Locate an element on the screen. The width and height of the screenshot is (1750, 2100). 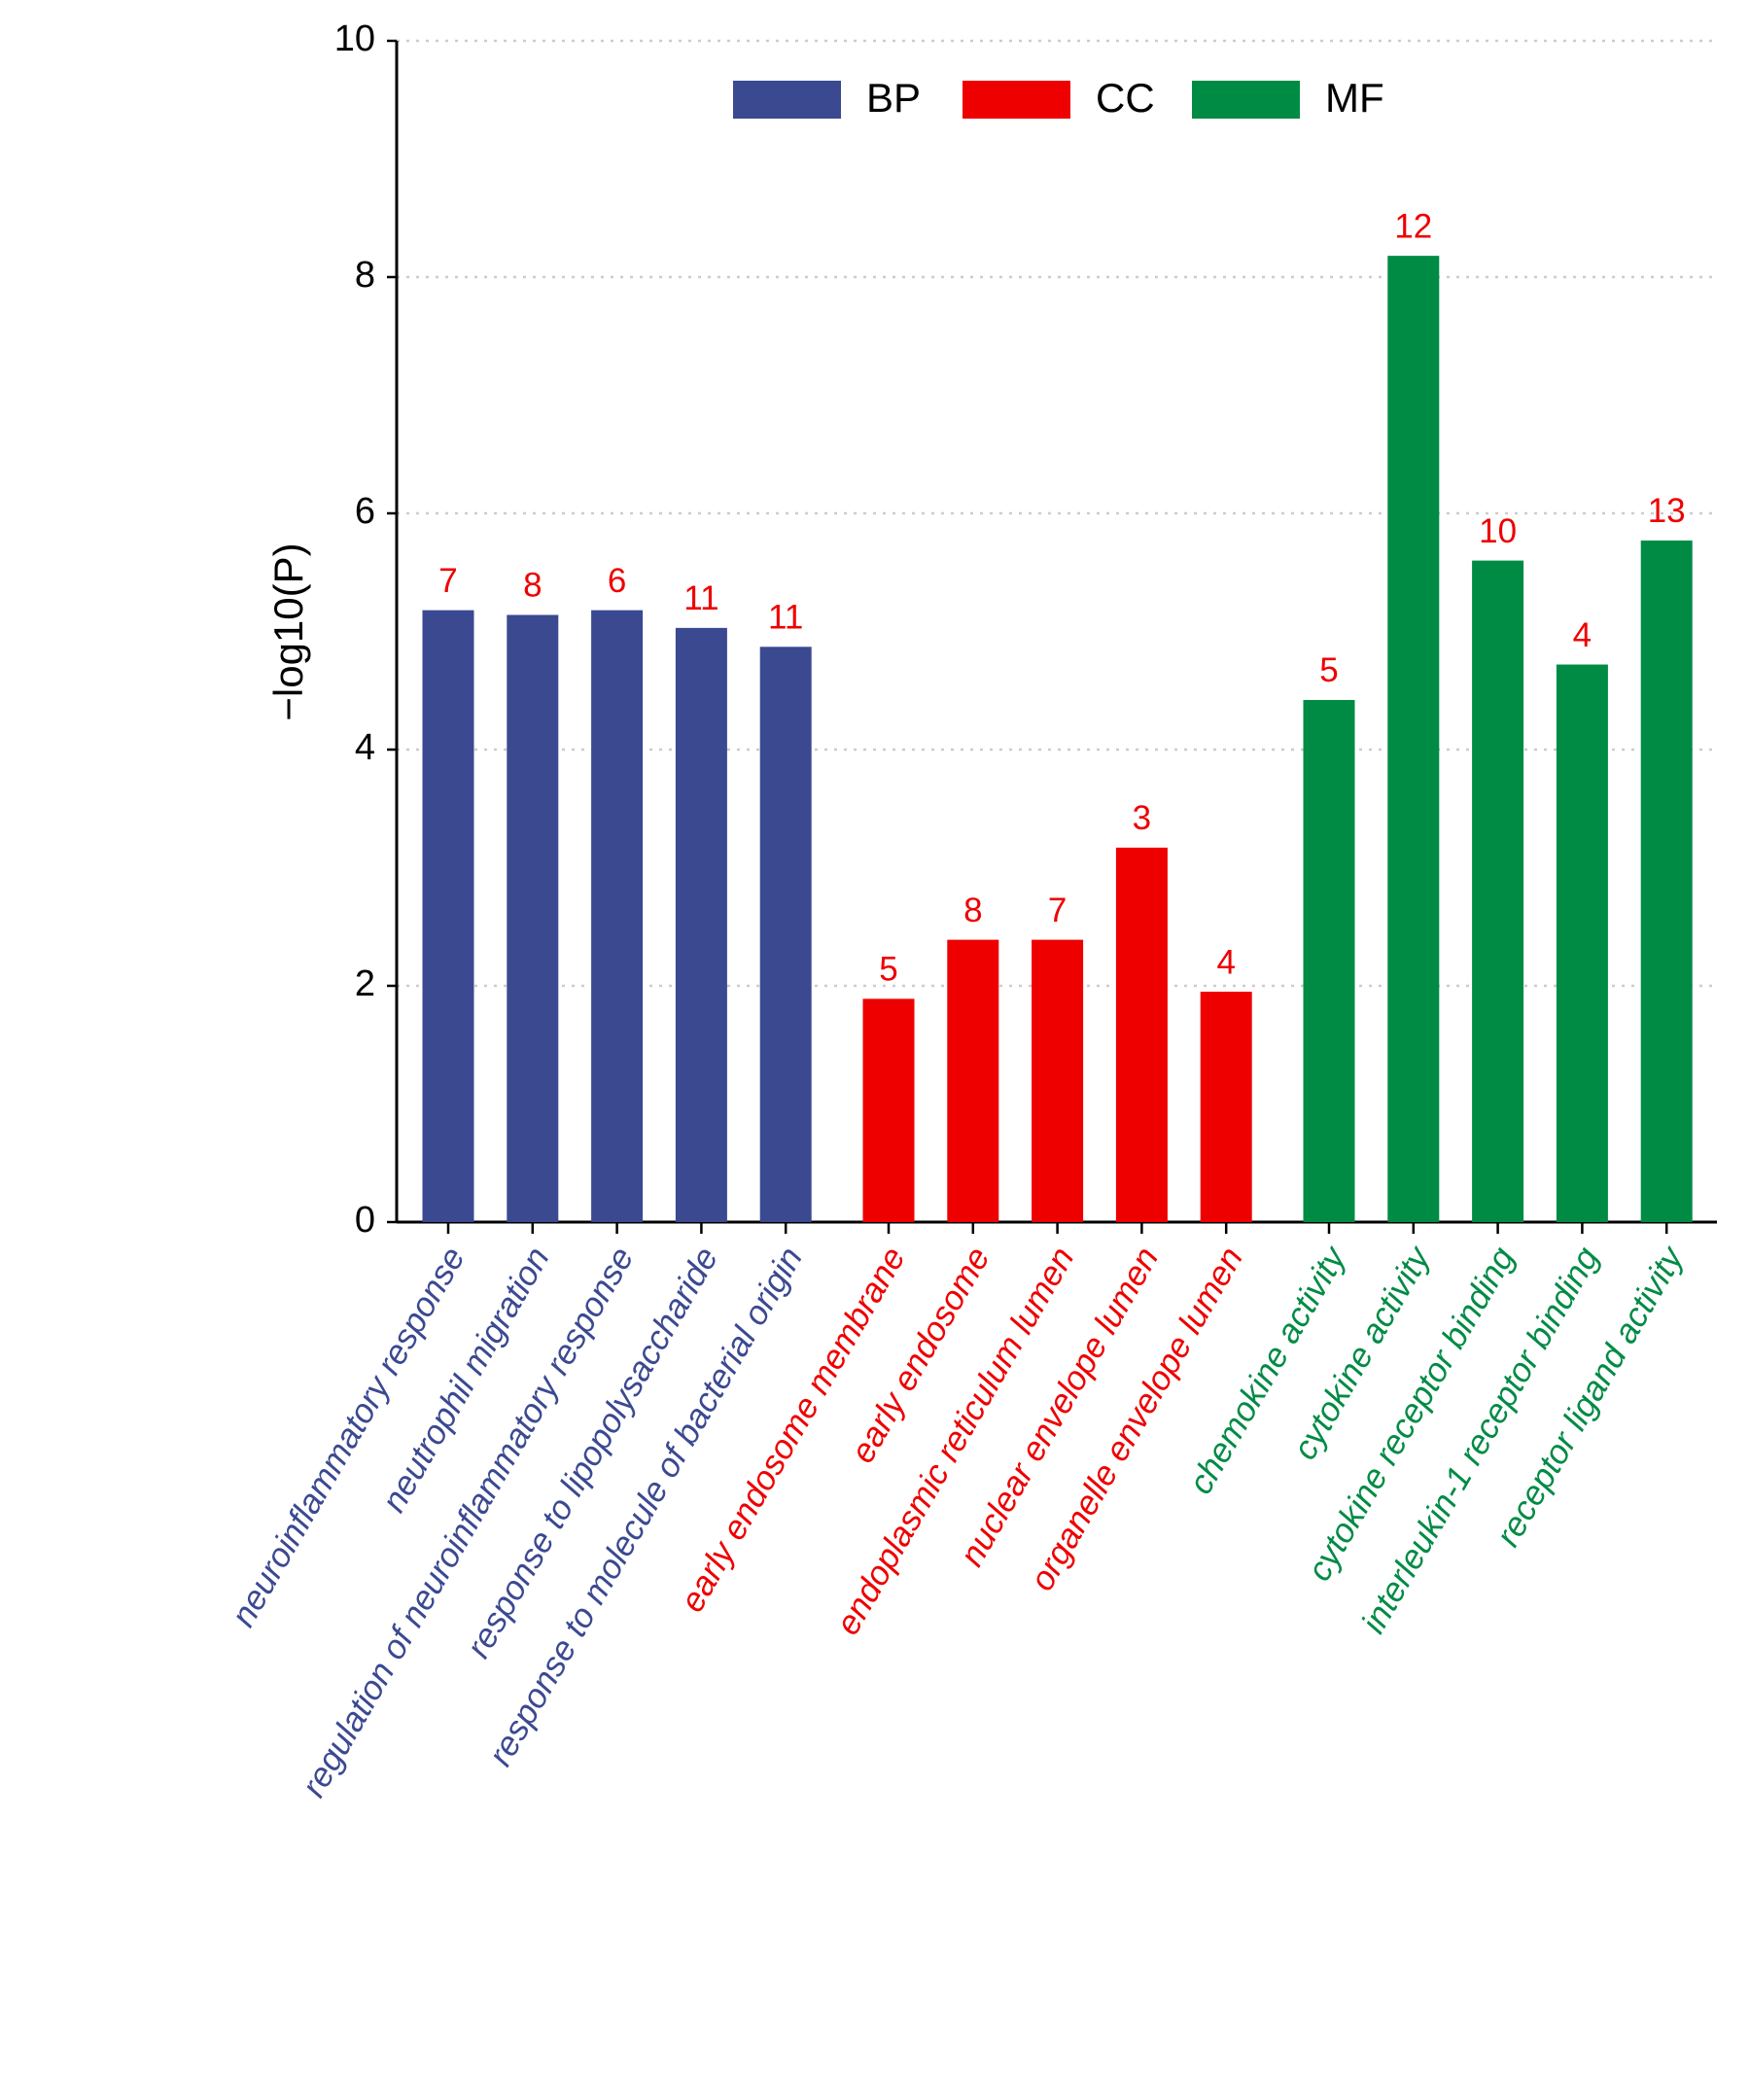
y-tick-label: 6 is located at coordinates (365, 511).